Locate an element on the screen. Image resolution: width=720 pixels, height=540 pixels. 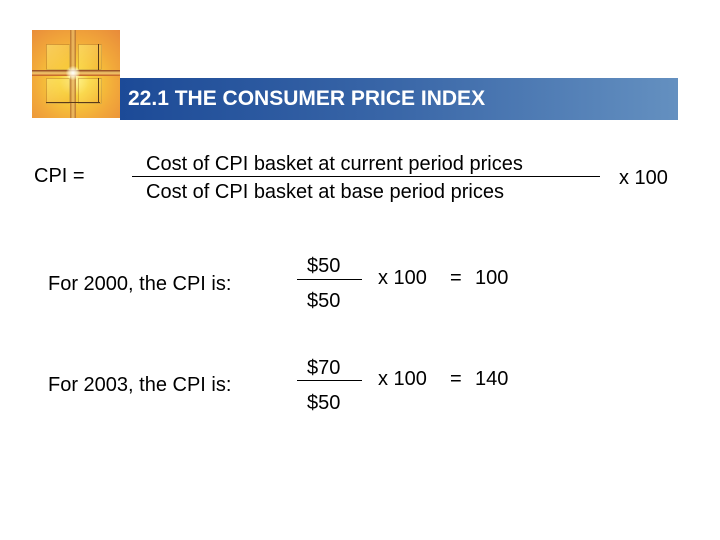
window-cross-logo-icon is located at coordinates (76, 74).